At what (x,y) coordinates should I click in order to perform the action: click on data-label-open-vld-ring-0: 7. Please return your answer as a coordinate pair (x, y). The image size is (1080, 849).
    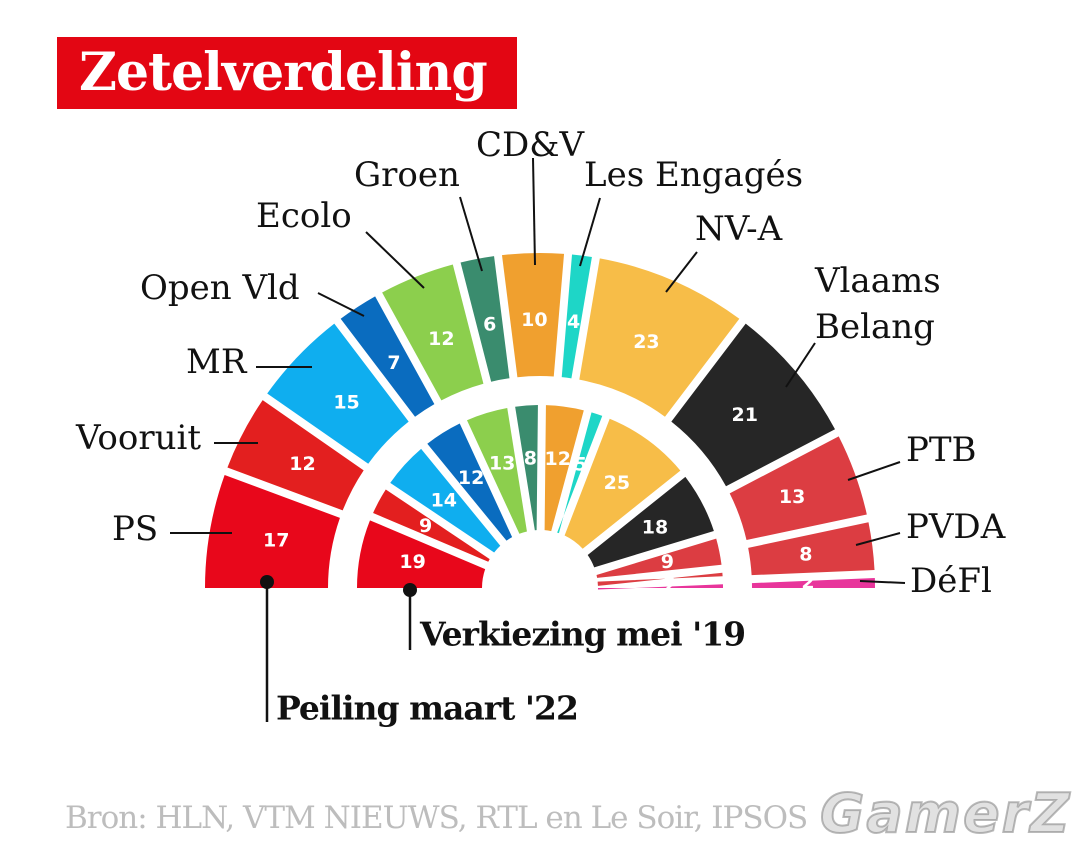
    Looking at the image, I should click on (393, 363).